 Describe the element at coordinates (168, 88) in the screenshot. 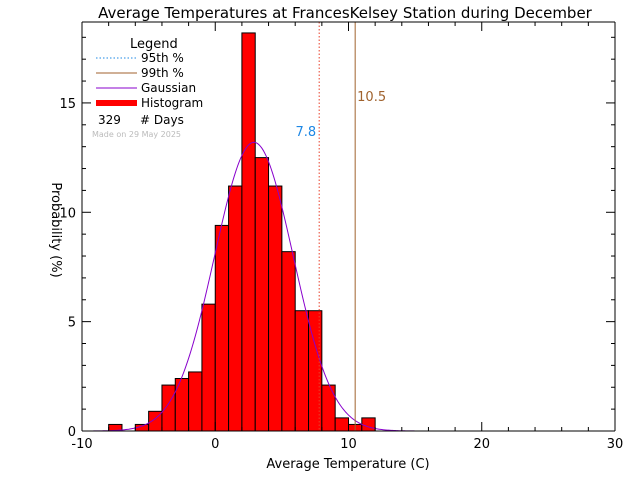

I see `legend-entry-label: Gaussian` at that location.